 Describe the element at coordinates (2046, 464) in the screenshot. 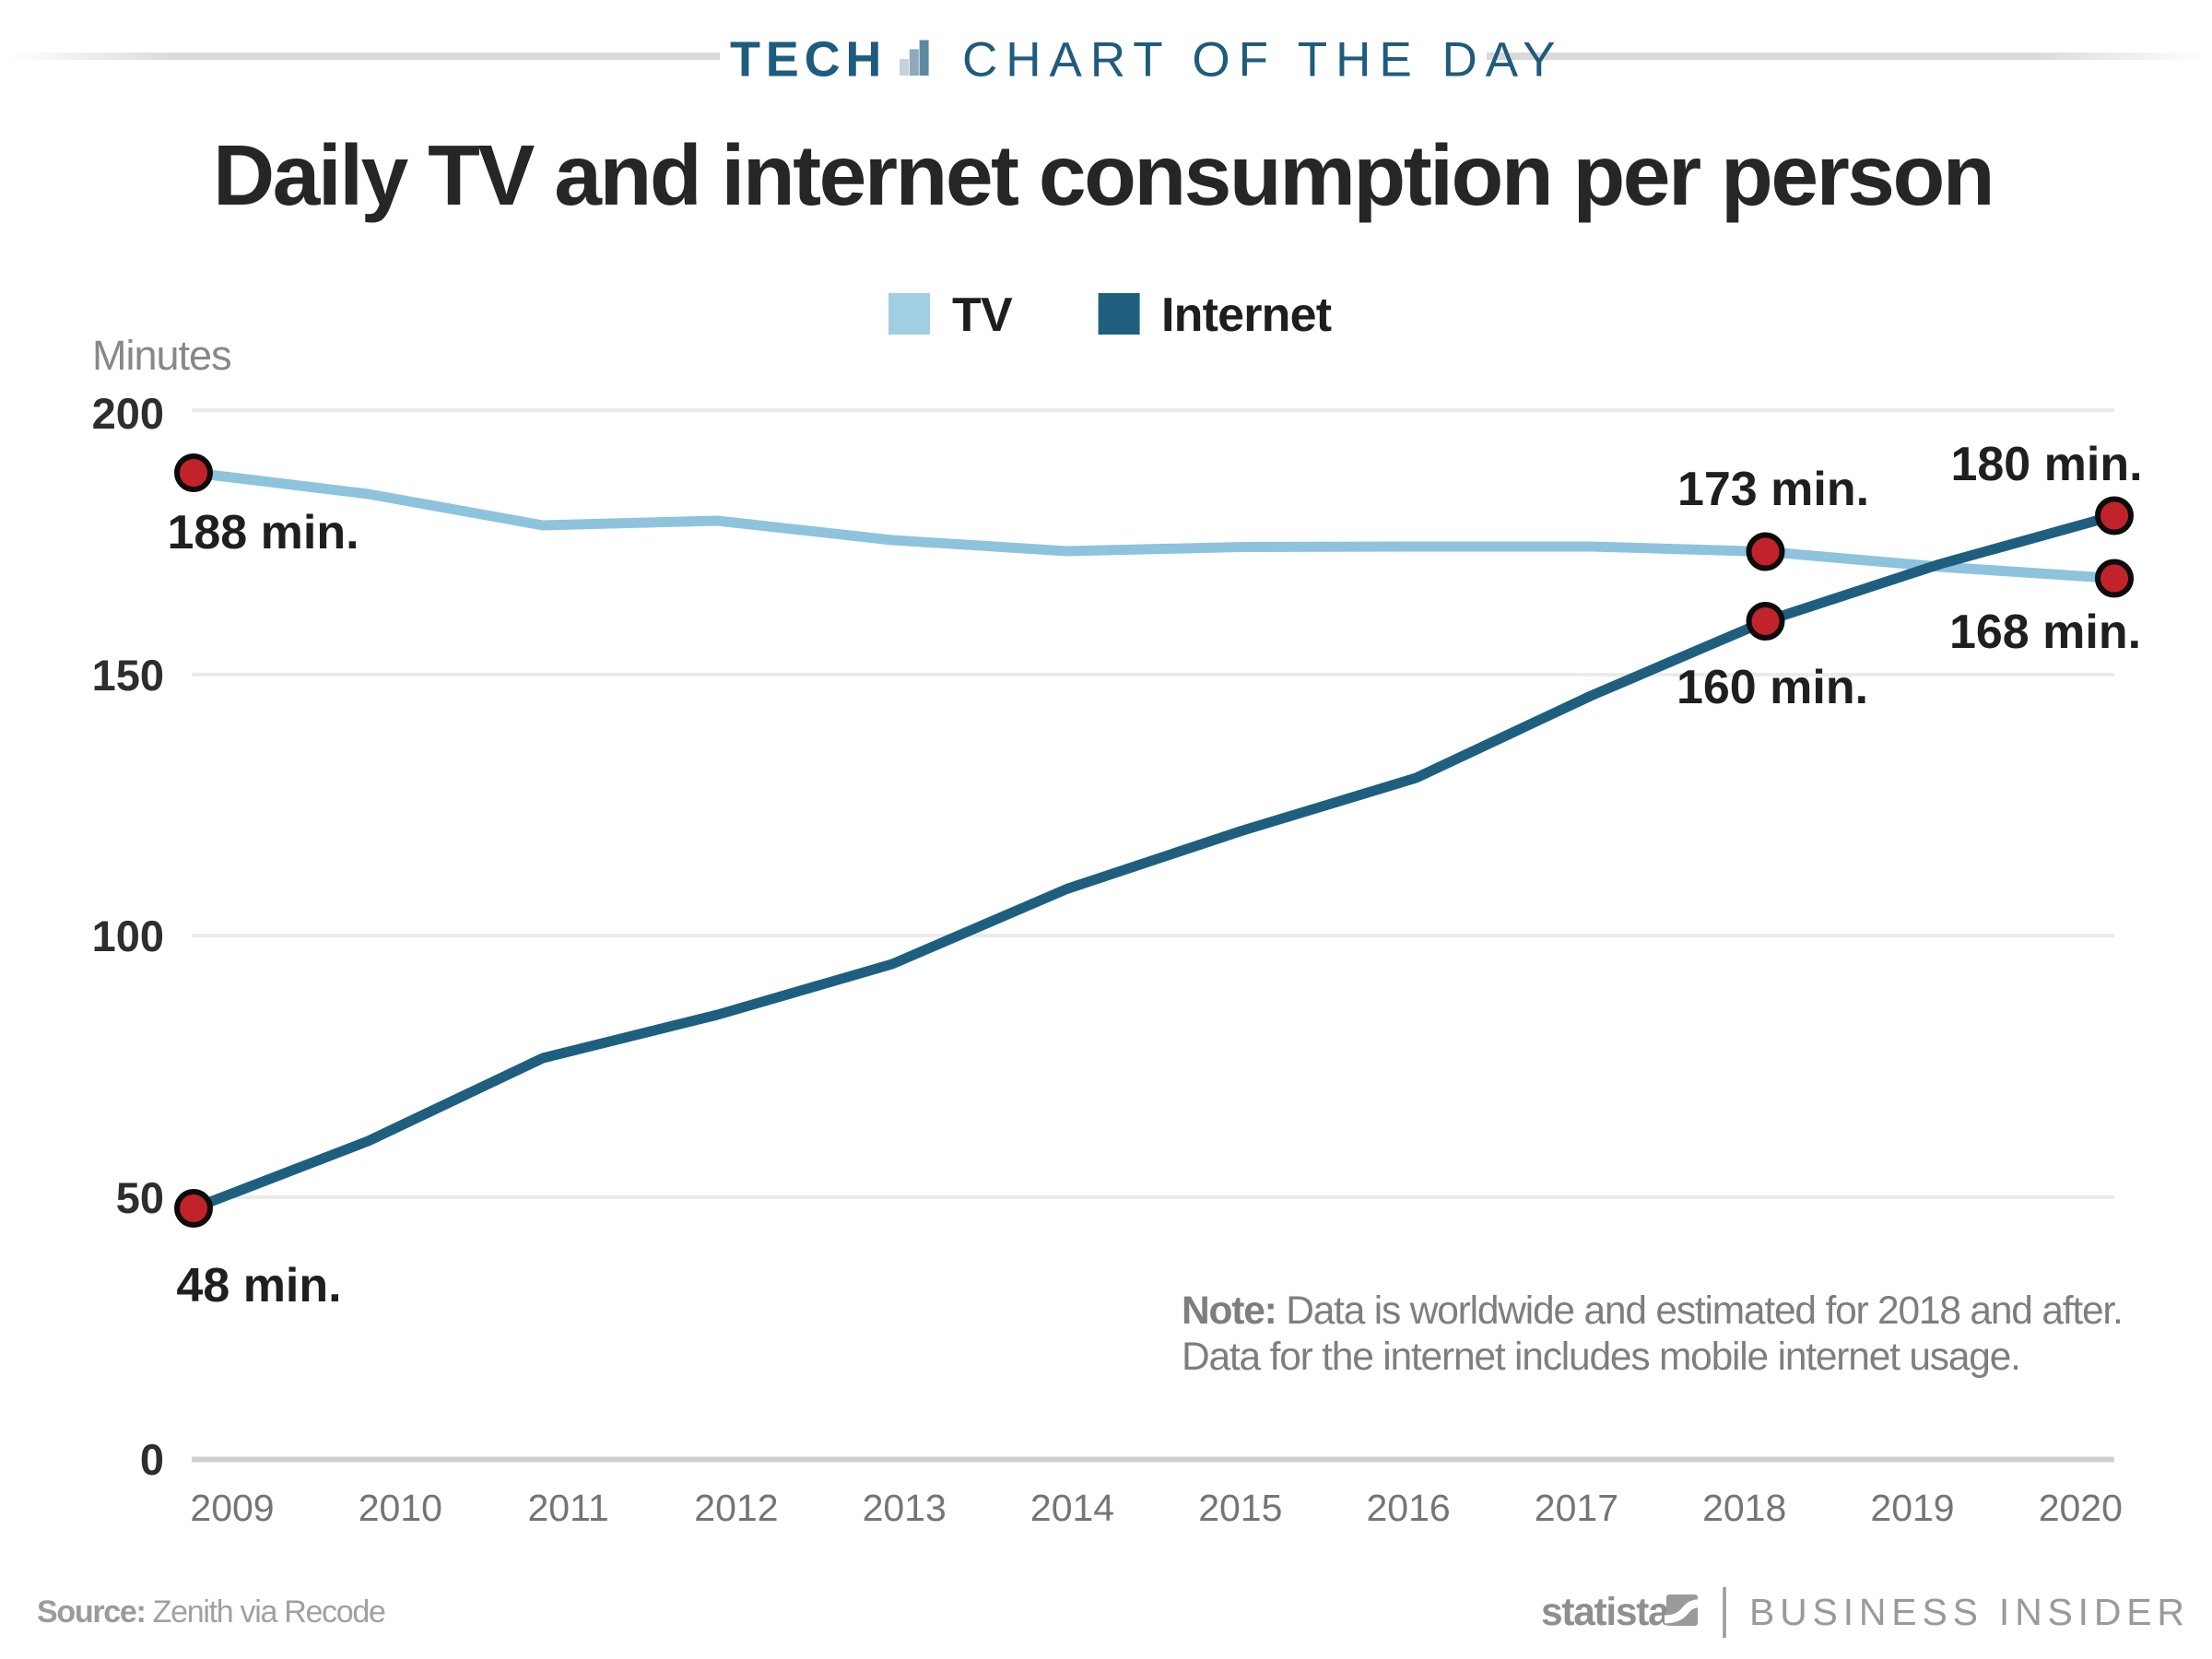

I see `svg-text: 180 min.` at that location.